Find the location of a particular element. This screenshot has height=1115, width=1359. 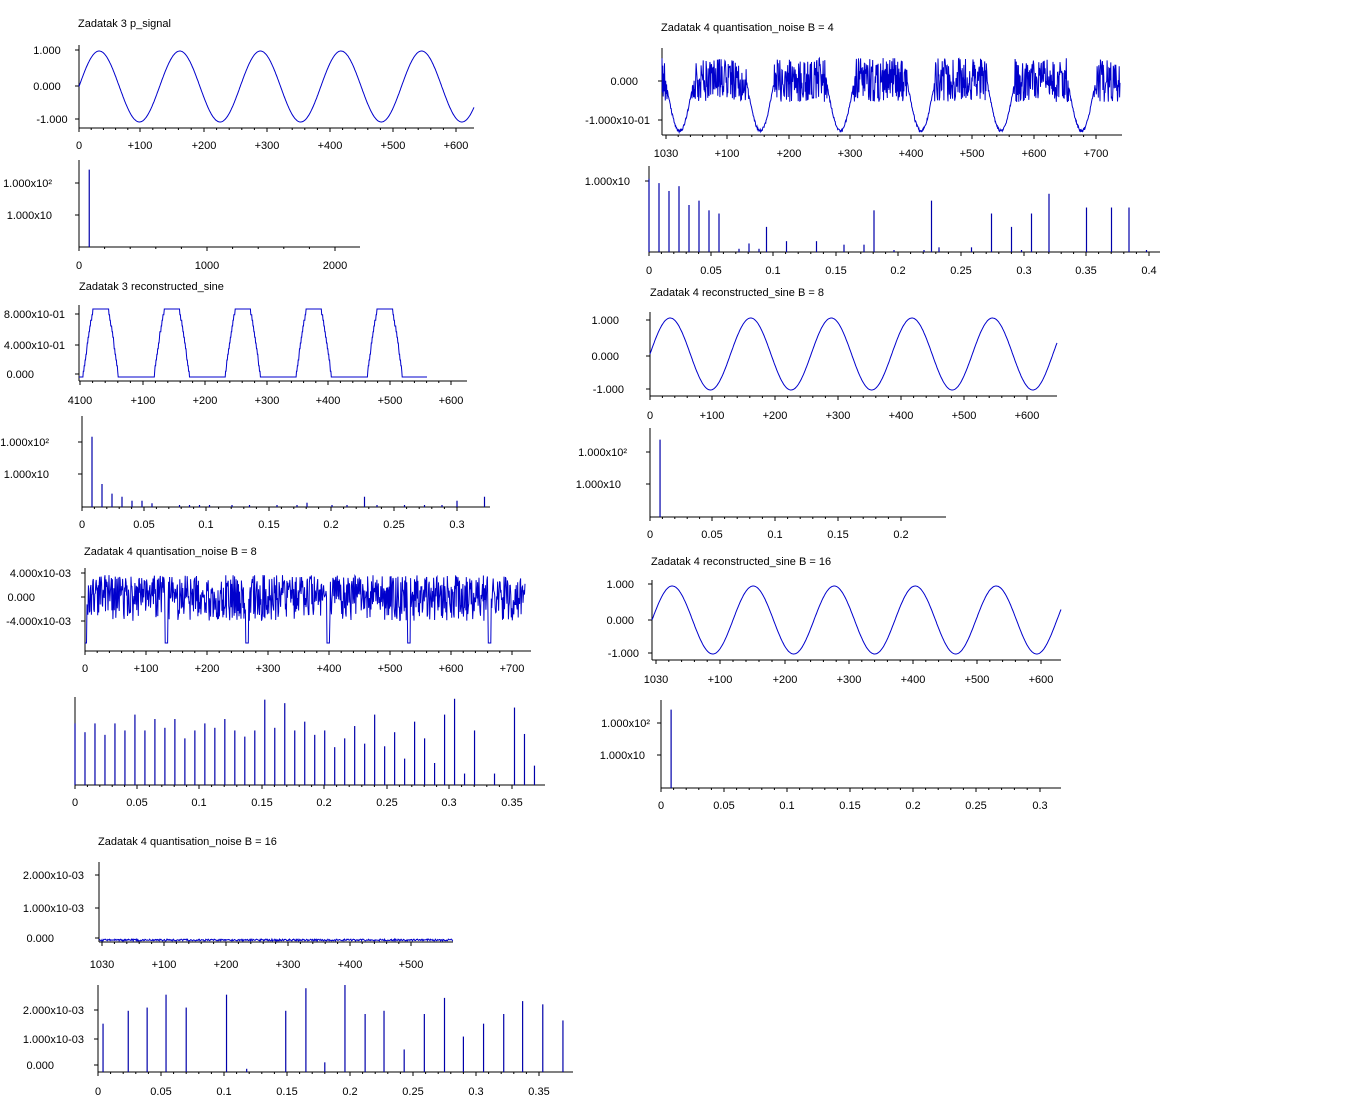

y-tick-label: 8.000x10-01 is located at coordinates (34, 315).